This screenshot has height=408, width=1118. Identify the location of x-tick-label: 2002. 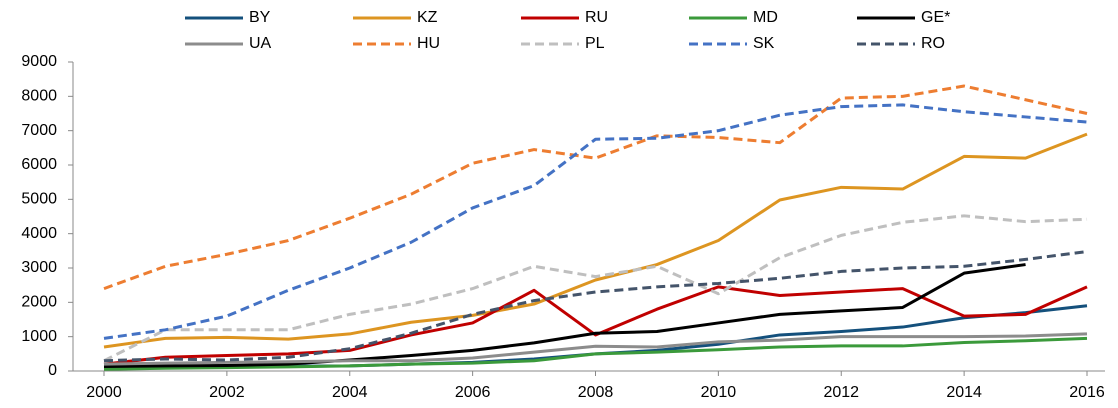
(227, 392).